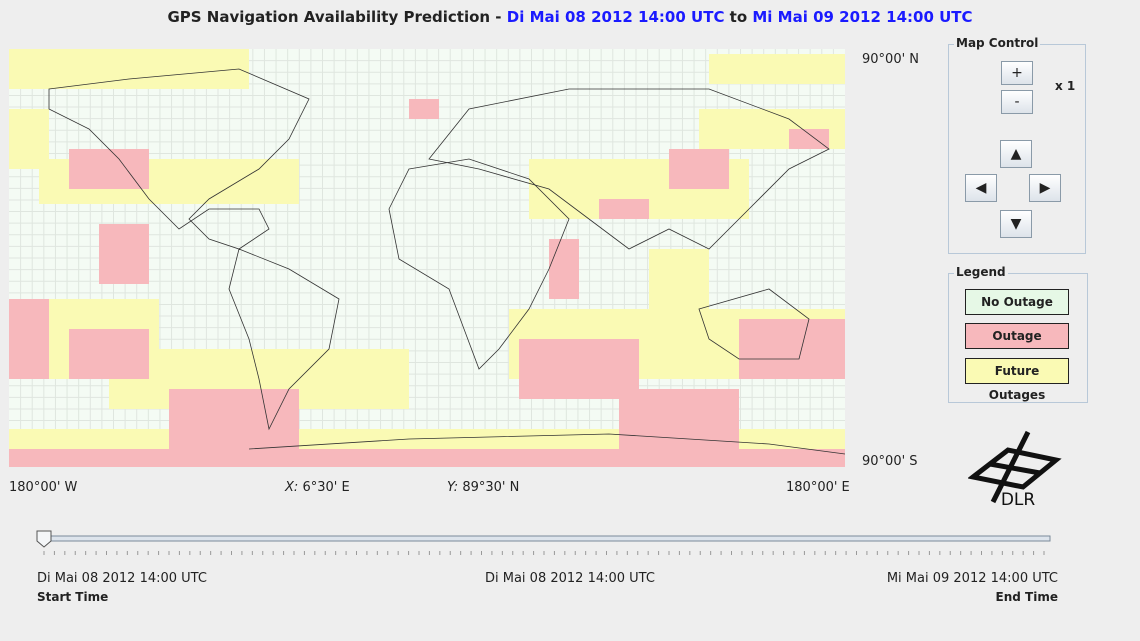 This screenshot has height=641, width=1140. Describe the element at coordinates (326, 487) in the screenshot. I see `x-value: 6°30' E` at that location.